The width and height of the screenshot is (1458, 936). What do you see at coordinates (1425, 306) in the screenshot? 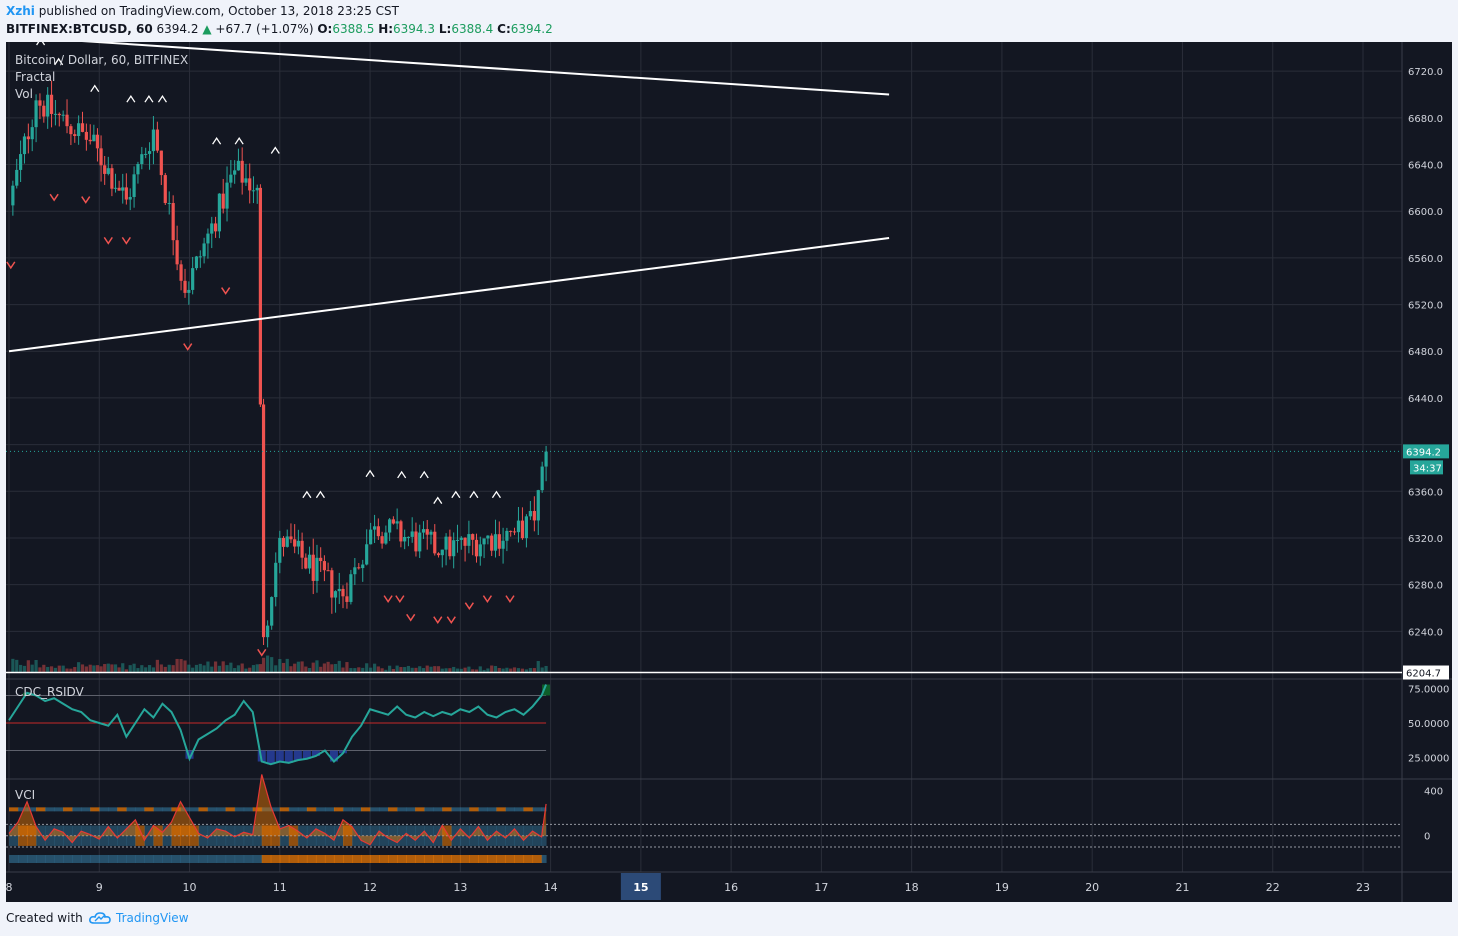
I see `price-tick-label: 6520.0` at bounding box center [1425, 306].